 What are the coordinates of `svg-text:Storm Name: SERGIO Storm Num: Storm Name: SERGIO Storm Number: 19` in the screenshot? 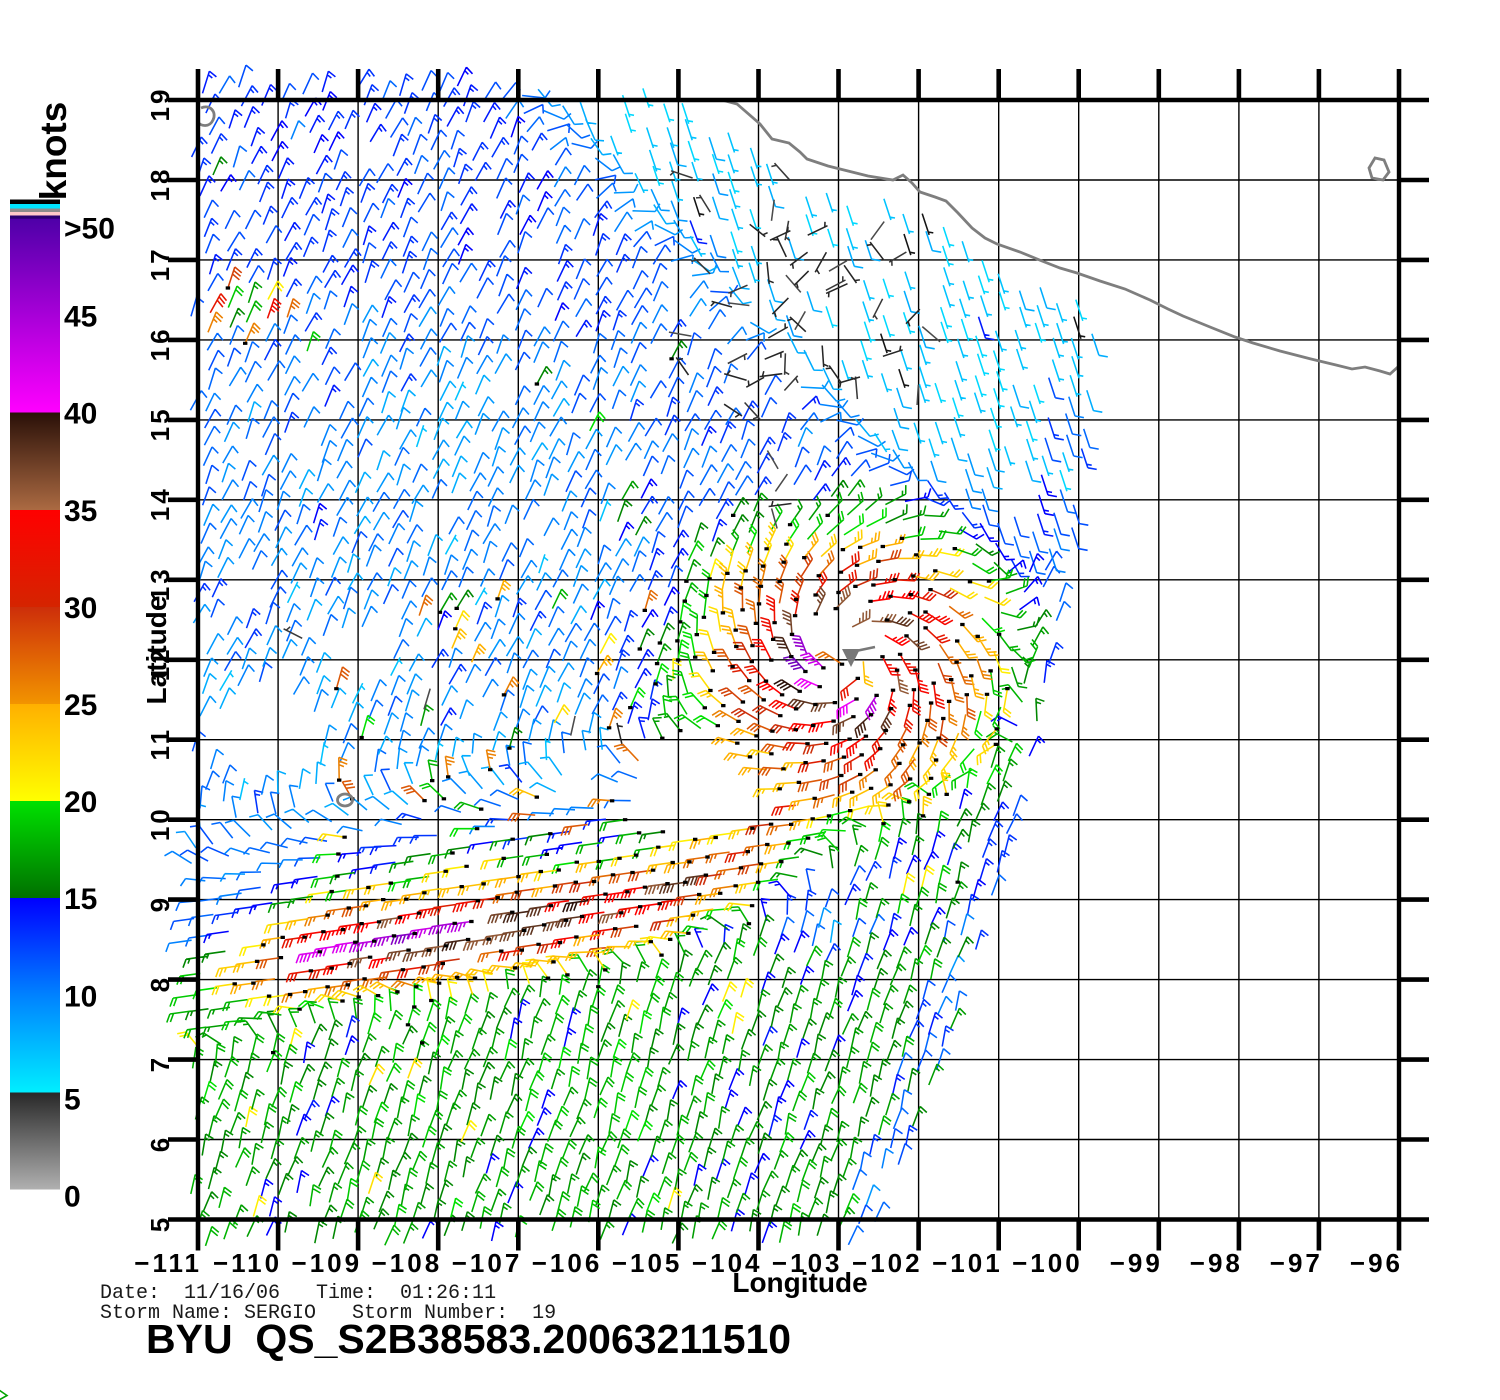 It's located at (328, 1313).